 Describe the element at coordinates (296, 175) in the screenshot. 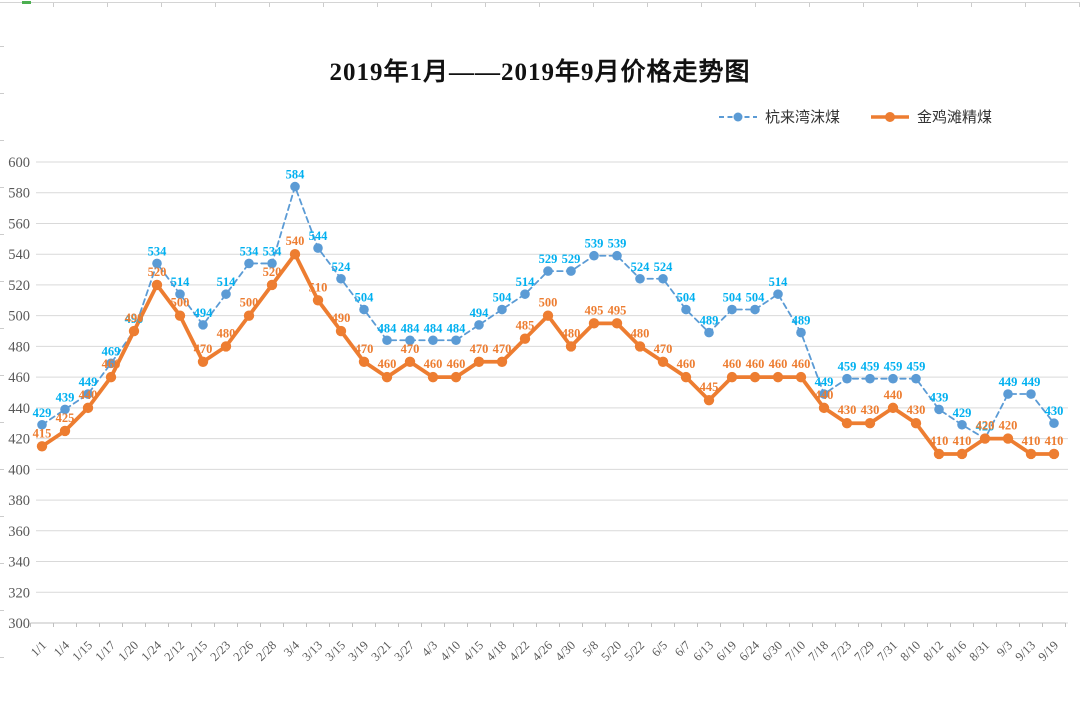

I see `data-label: 584` at that location.